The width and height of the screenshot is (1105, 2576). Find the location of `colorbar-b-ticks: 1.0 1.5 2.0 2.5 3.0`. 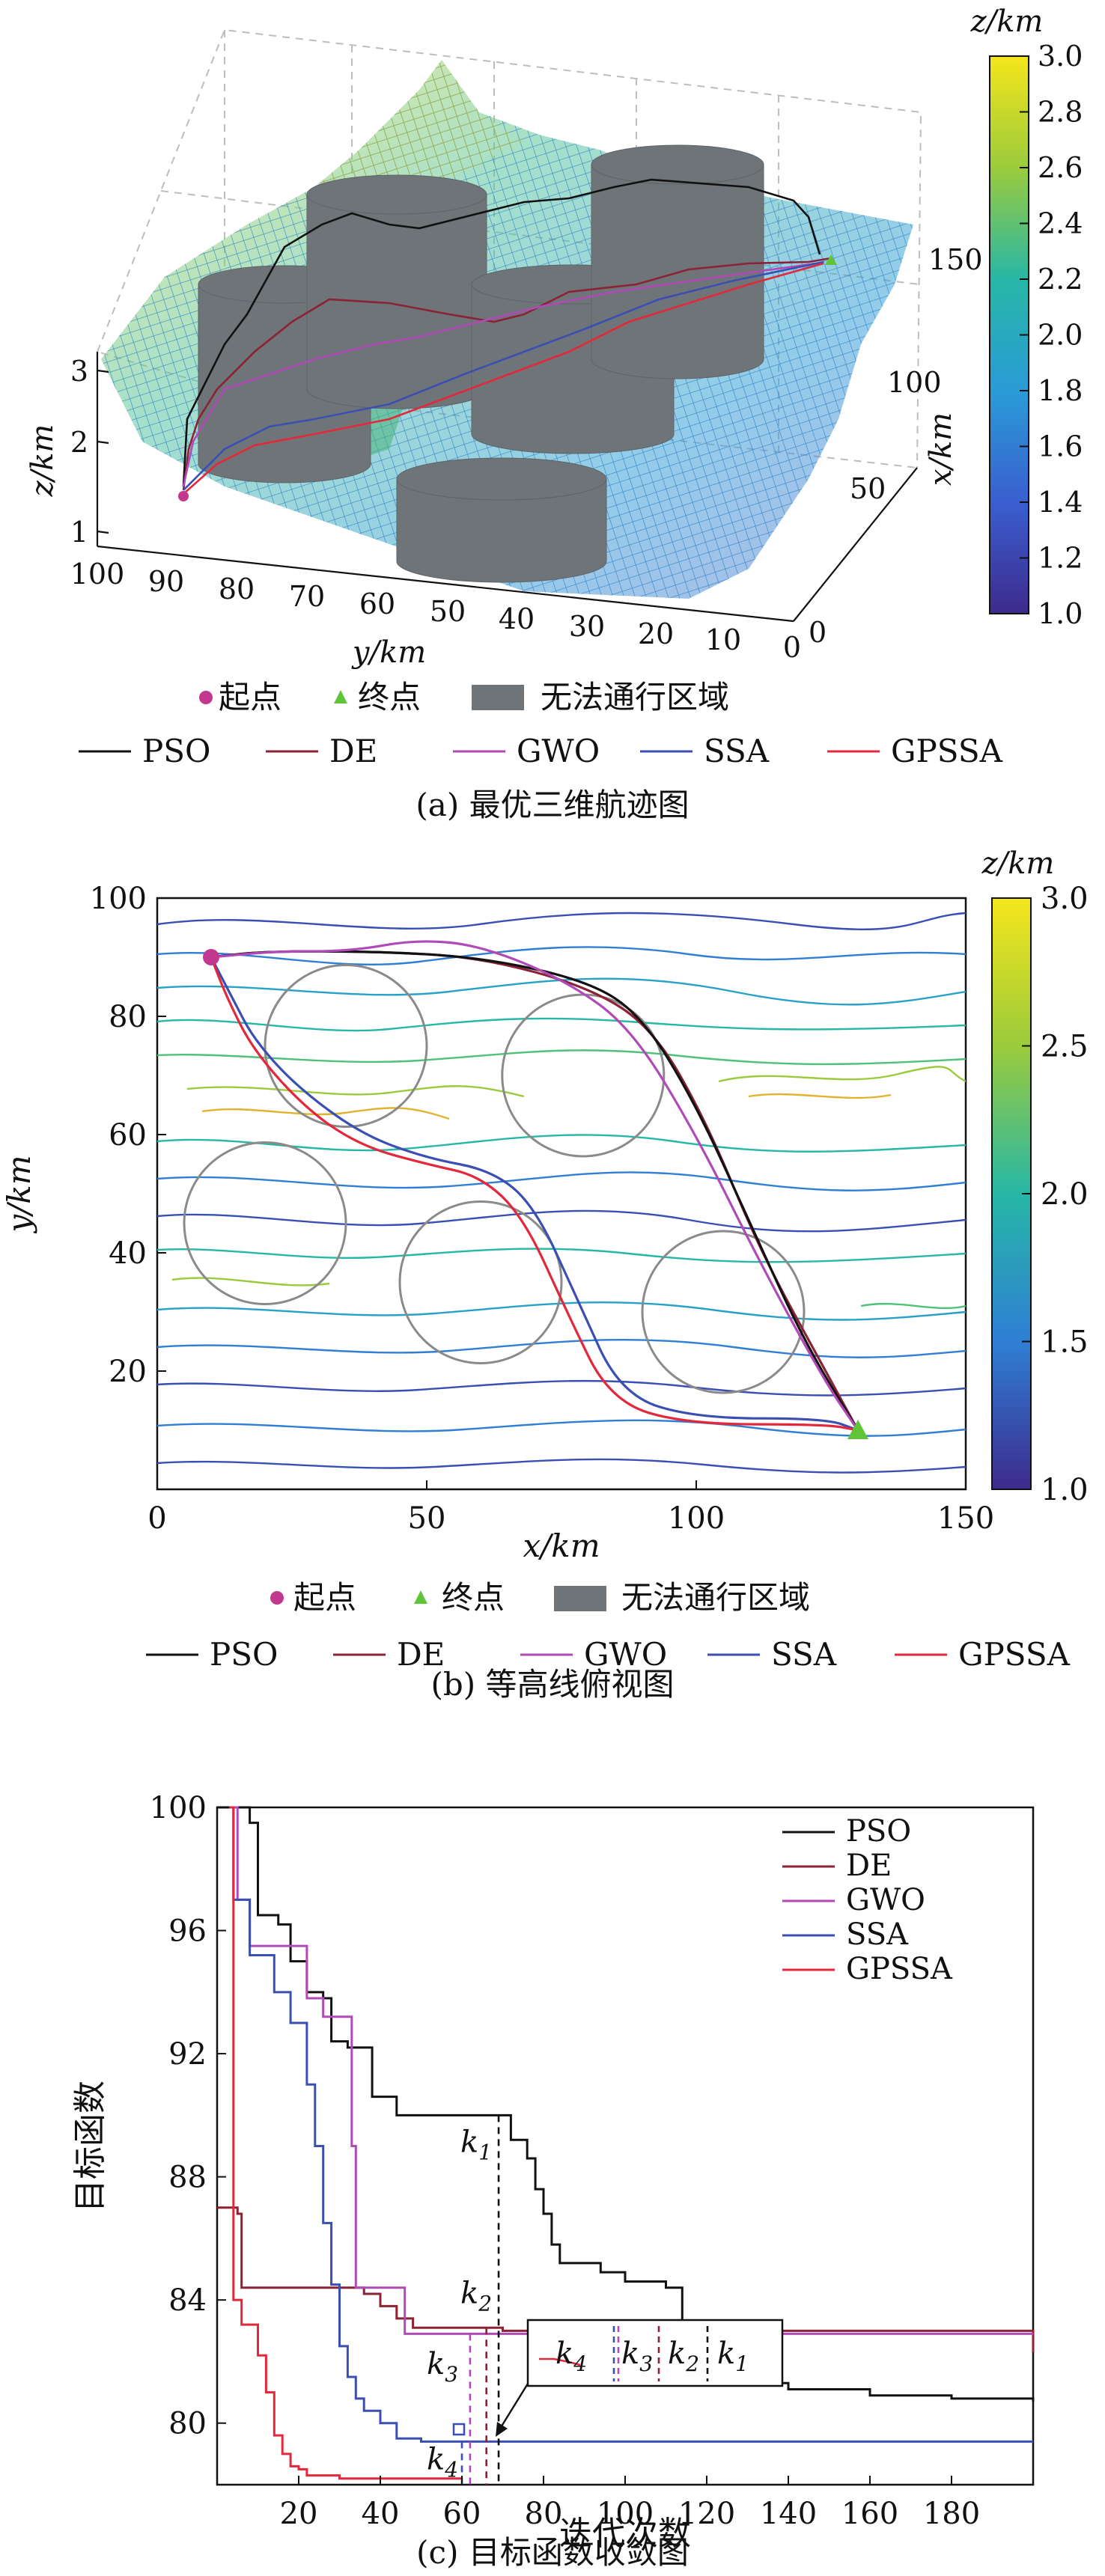

colorbar-b-ticks: 1.0 1.5 2.0 2.5 3.0 is located at coordinates (1055, 1194).